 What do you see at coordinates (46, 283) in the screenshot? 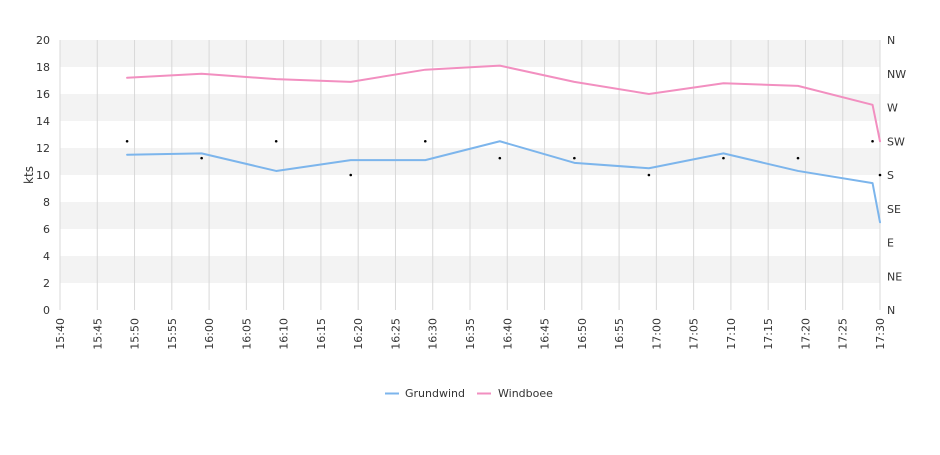
I see `y-tick-label: 2` at bounding box center [46, 283].